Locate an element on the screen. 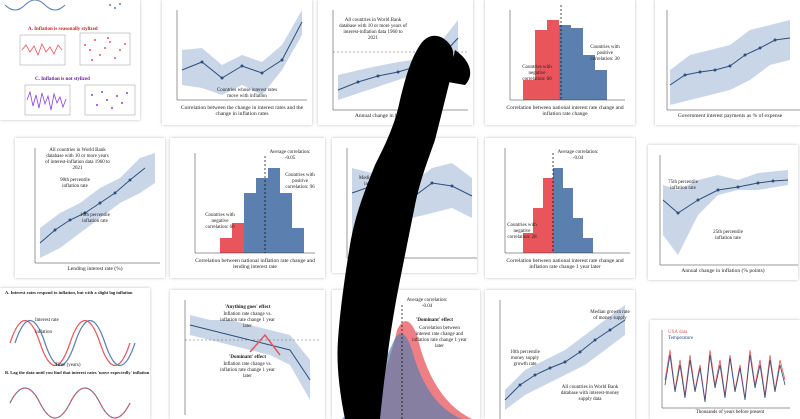 Image resolution: width=800 pixels, height=419 pixels. x-label: Thousands of years before present is located at coordinates (730, 412).